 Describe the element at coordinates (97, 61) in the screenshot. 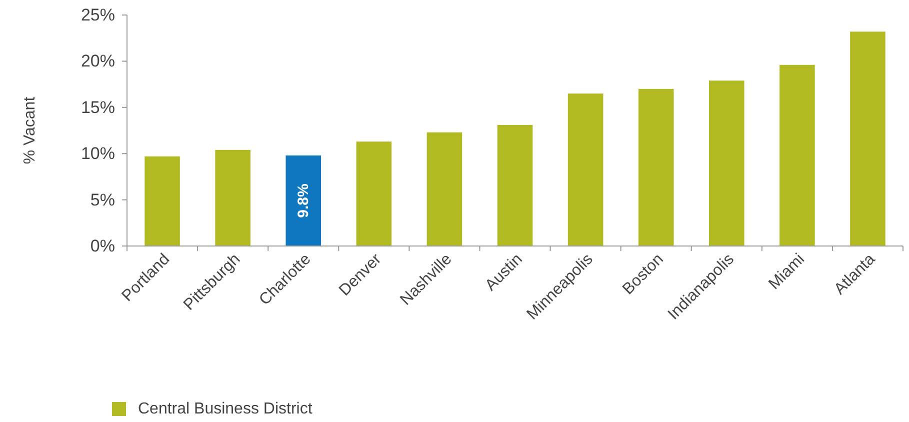

I see `y-tick-label: 20%` at that location.